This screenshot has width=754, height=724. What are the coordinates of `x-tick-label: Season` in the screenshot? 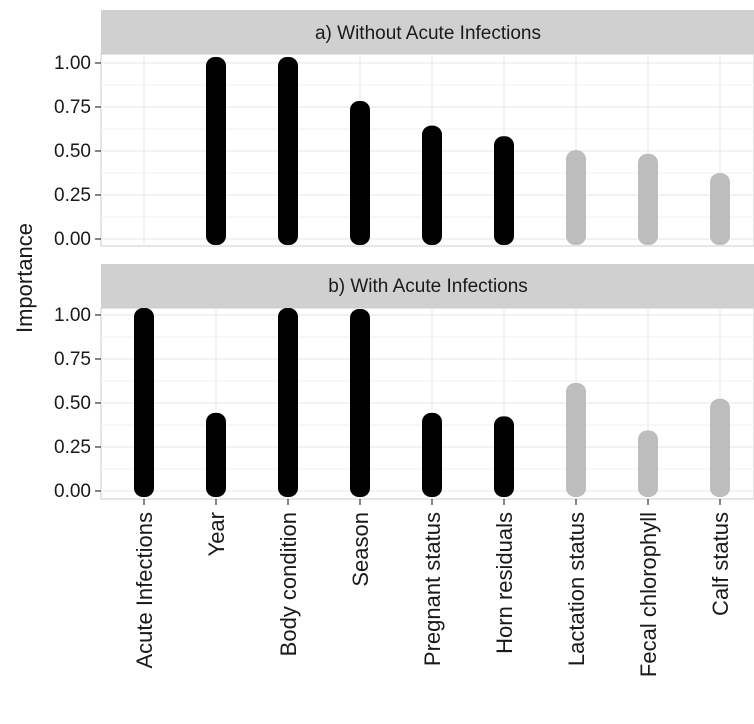 It's located at (360, 549).